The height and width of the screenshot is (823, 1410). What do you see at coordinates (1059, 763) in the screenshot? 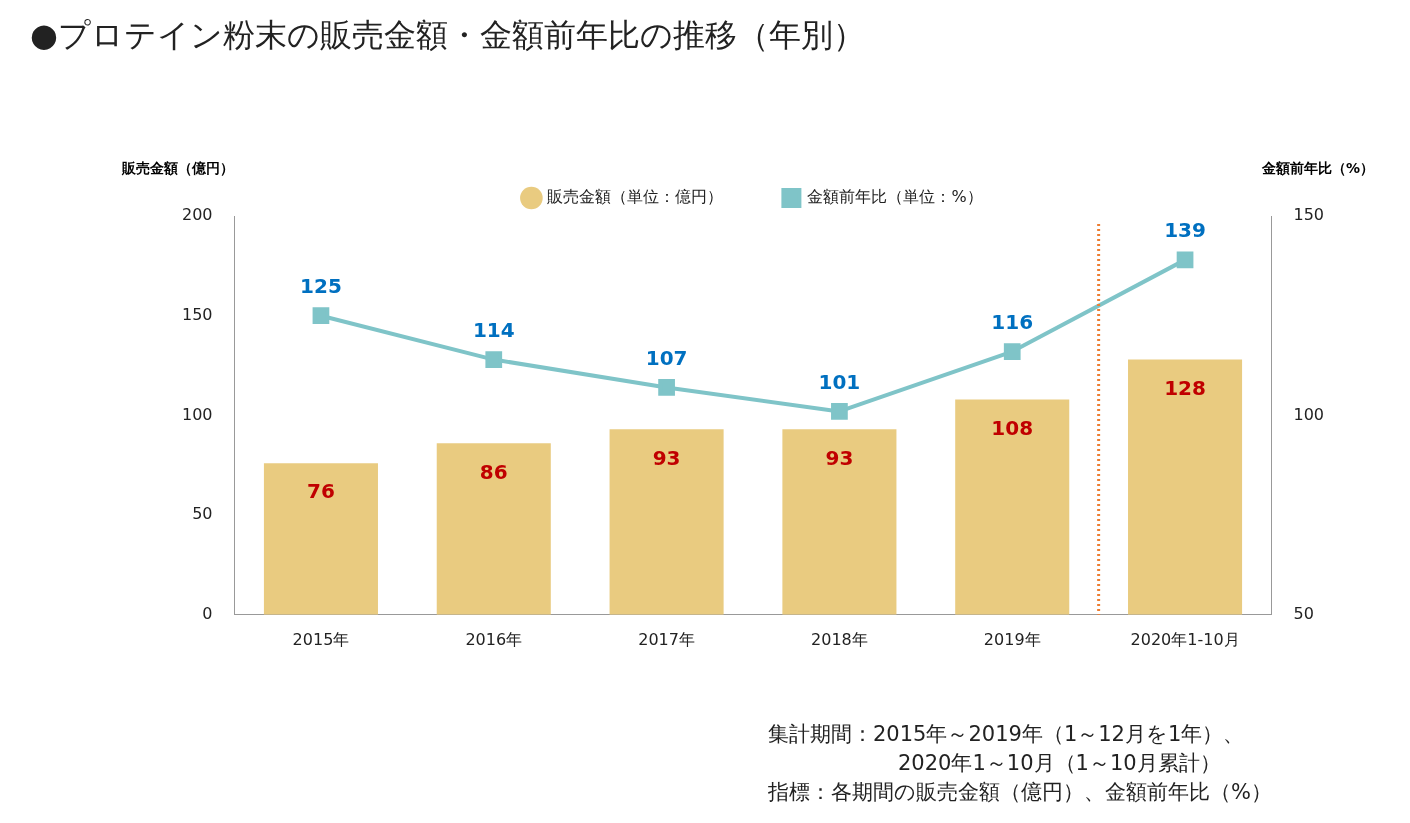
I see `text: 2020年1～10月（1～10月累計）` at bounding box center [1059, 763].